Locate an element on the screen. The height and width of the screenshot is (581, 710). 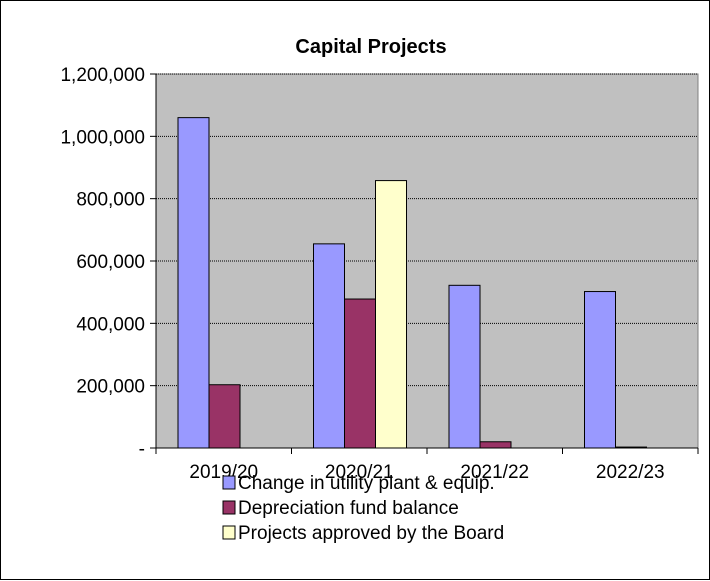
y-tick-label: 200,000 is located at coordinates (110, 387).